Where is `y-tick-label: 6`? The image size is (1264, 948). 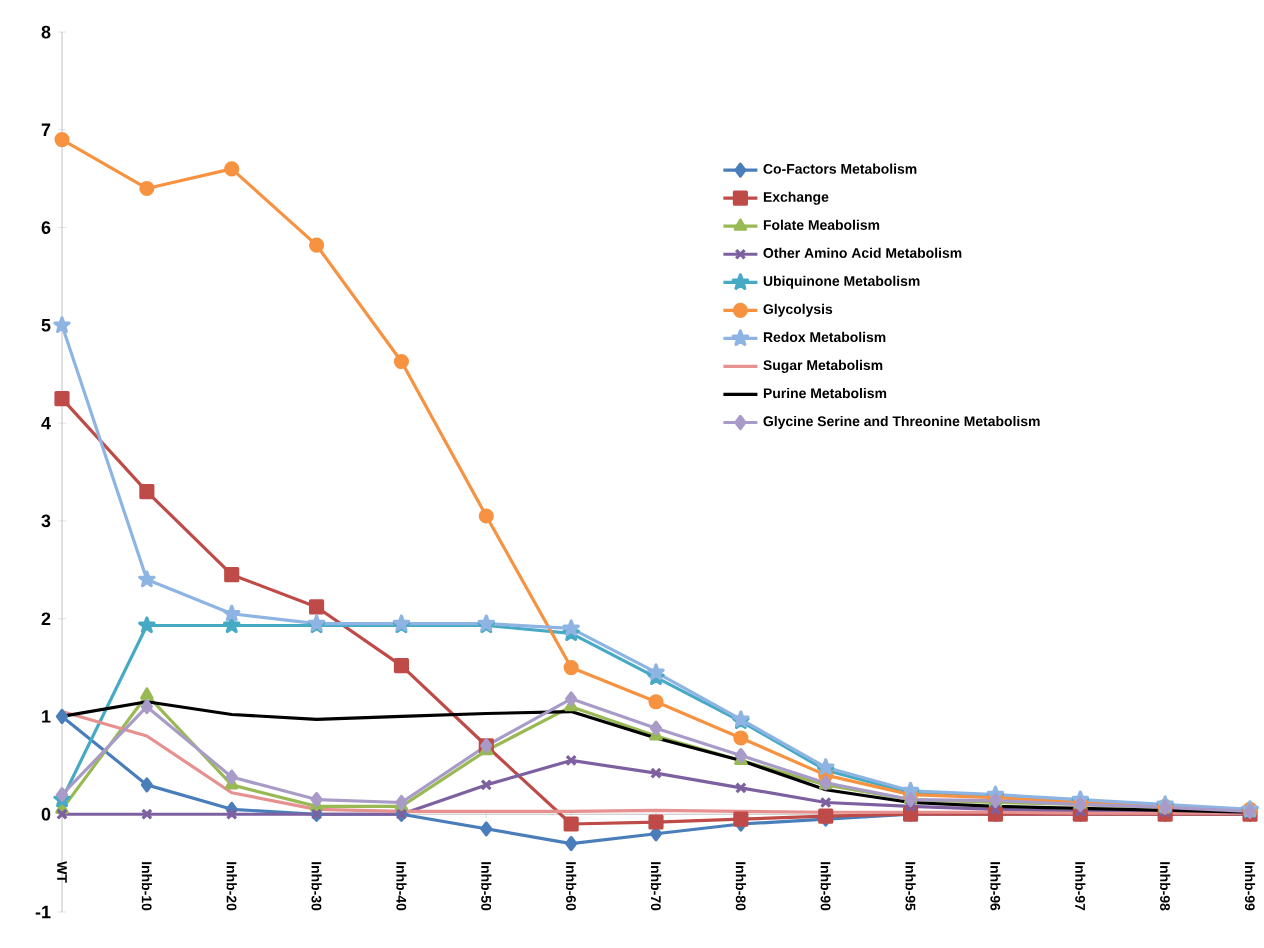
y-tick-label: 6 is located at coordinates (46, 227).